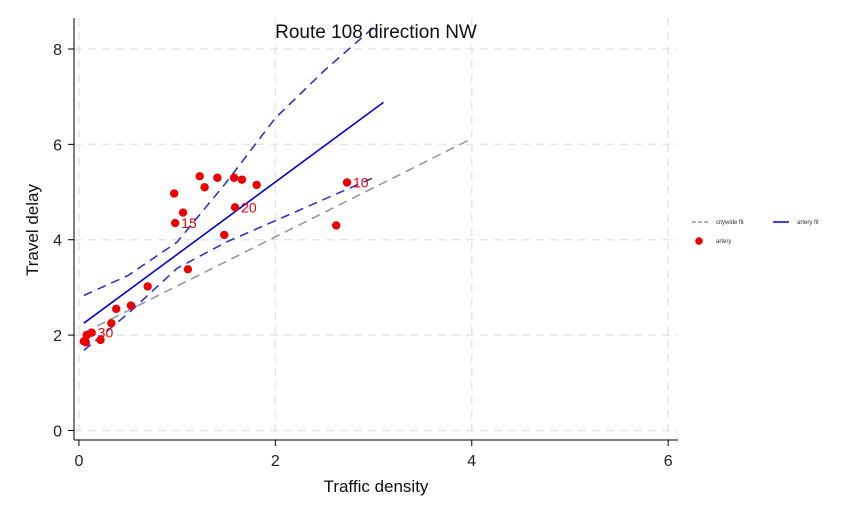 The image size is (860, 516). What do you see at coordinates (376, 486) in the screenshot?
I see `x-axis-title: Traffic density` at bounding box center [376, 486].